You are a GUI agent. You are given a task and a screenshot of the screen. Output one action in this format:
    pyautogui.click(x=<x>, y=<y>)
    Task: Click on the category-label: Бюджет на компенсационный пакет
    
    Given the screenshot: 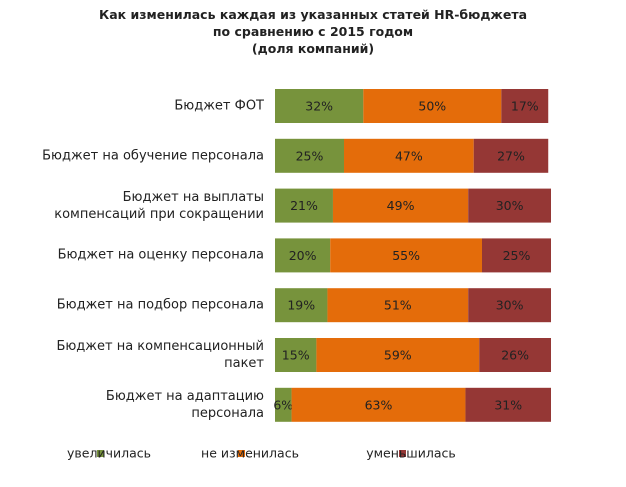 What is the action you would take?
    pyautogui.click(x=160, y=355)
    